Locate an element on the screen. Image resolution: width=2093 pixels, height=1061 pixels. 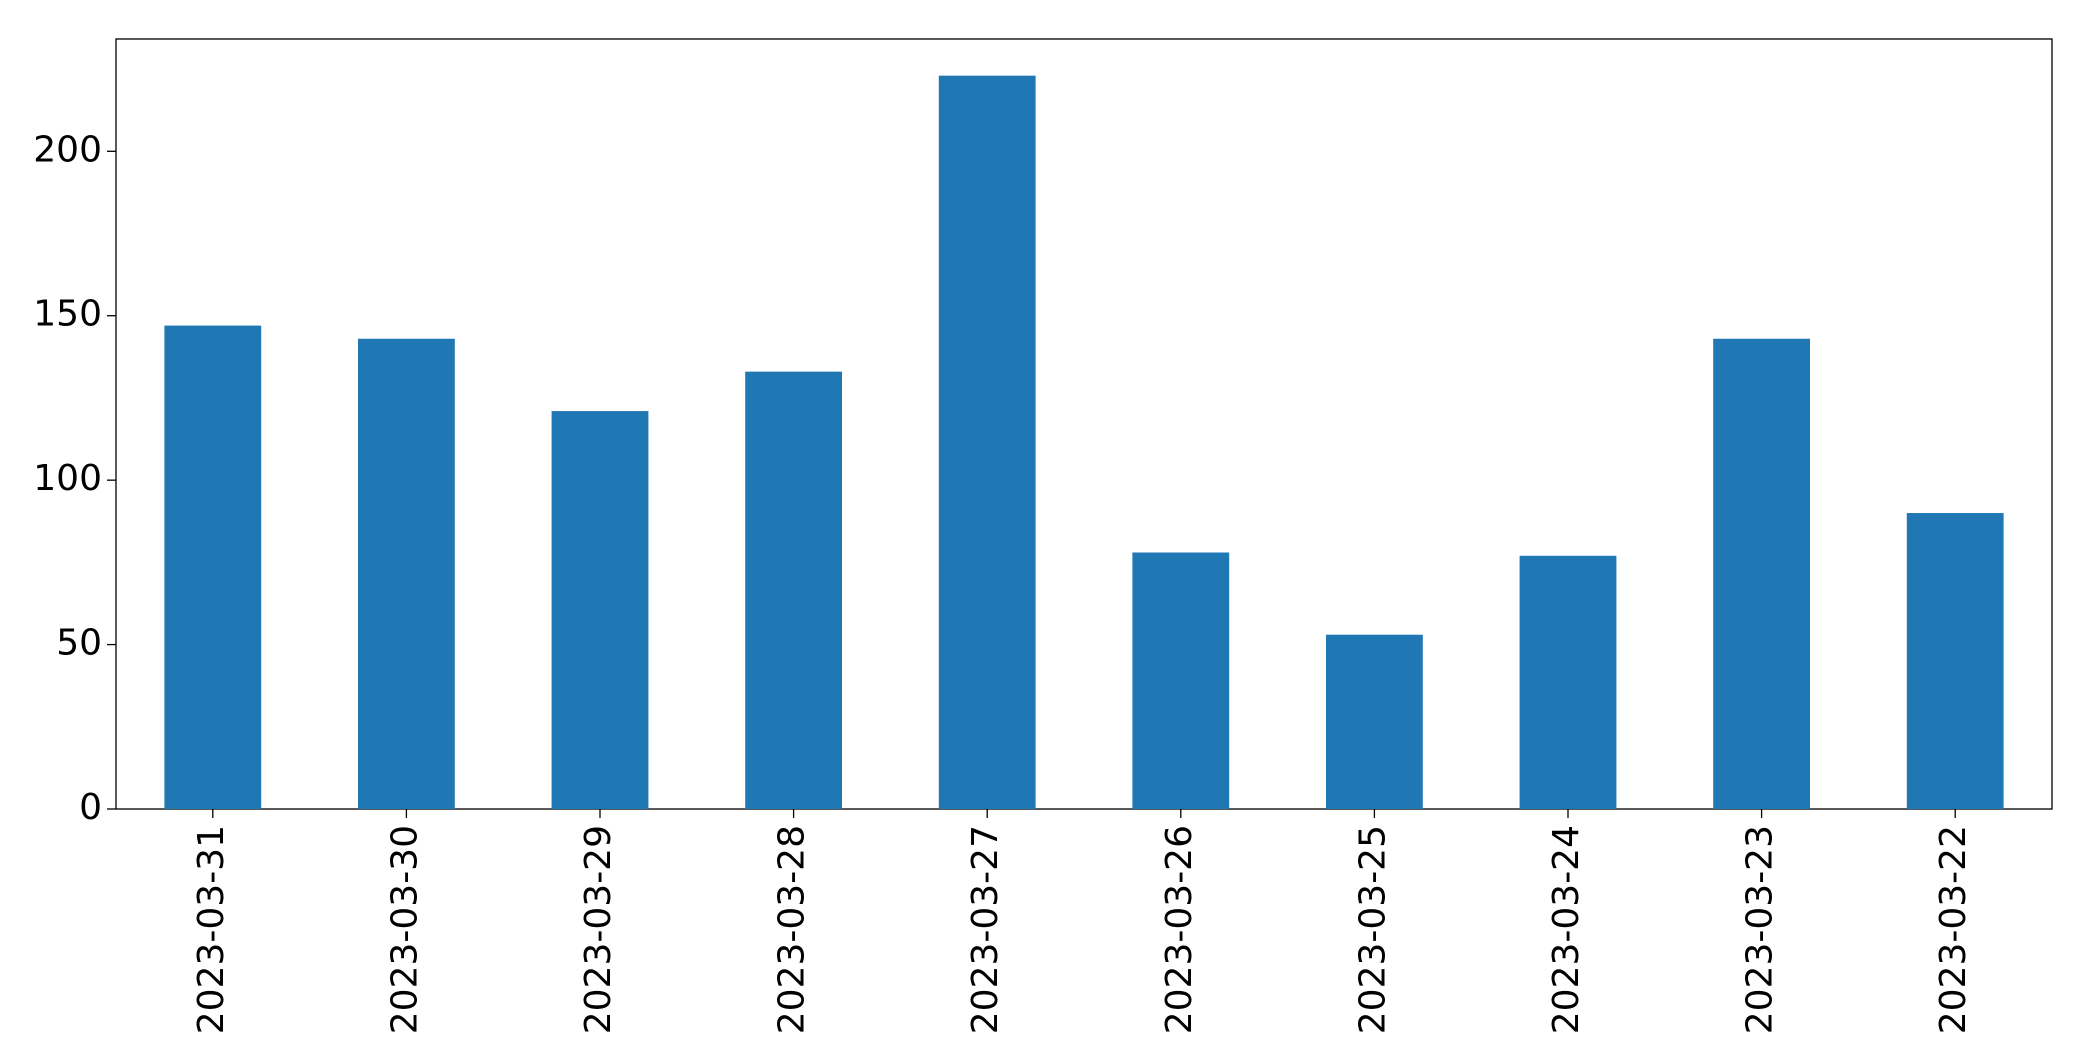
x-tick-label: 2023-03-25 is located at coordinates (1372, 929).